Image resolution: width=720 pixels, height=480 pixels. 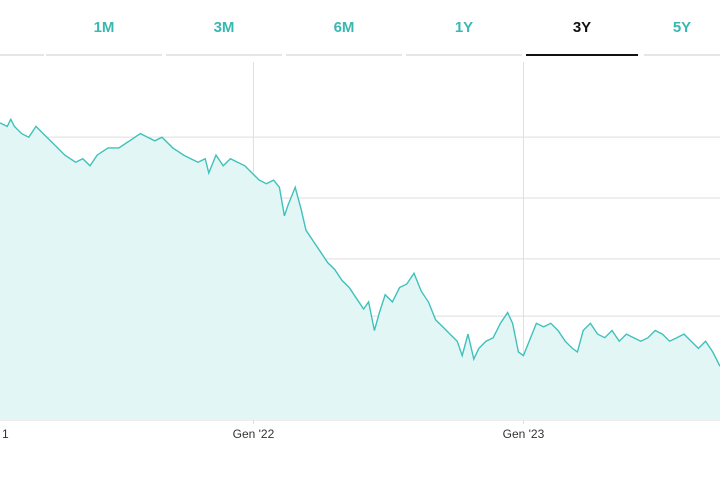 What do you see at coordinates (22, 28) in the screenshot?
I see `tab-partial` at bounding box center [22, 28].